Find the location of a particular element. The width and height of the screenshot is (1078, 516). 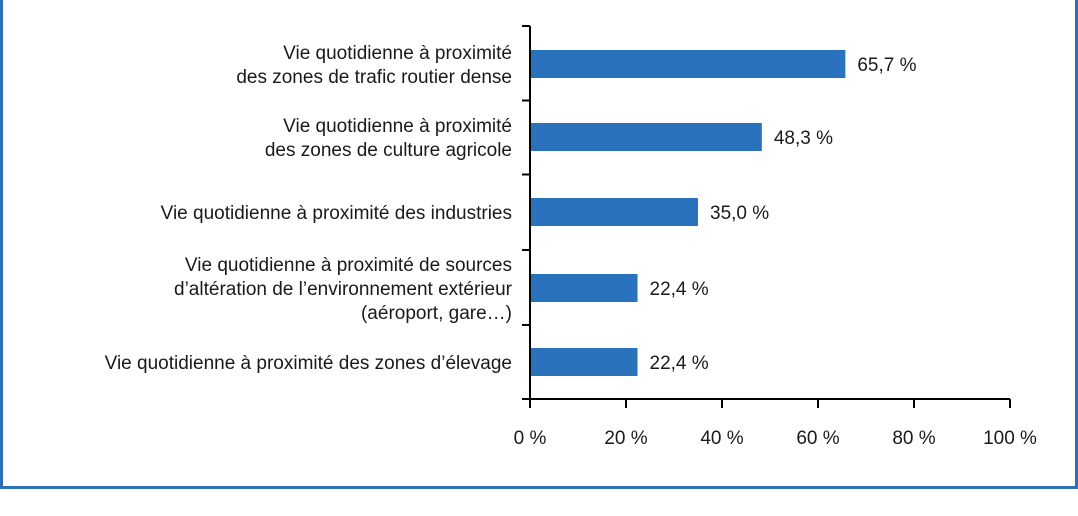

category-label: des zones de culture agricole is located at coordinates (388, 150).